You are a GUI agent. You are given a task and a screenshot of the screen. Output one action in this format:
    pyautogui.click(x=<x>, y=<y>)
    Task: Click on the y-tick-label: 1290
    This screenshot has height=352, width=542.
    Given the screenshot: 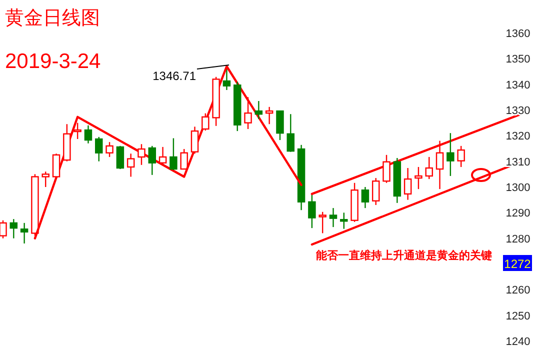 What is the action you would take?
    pyautogui.click(x=518, y=214)
    